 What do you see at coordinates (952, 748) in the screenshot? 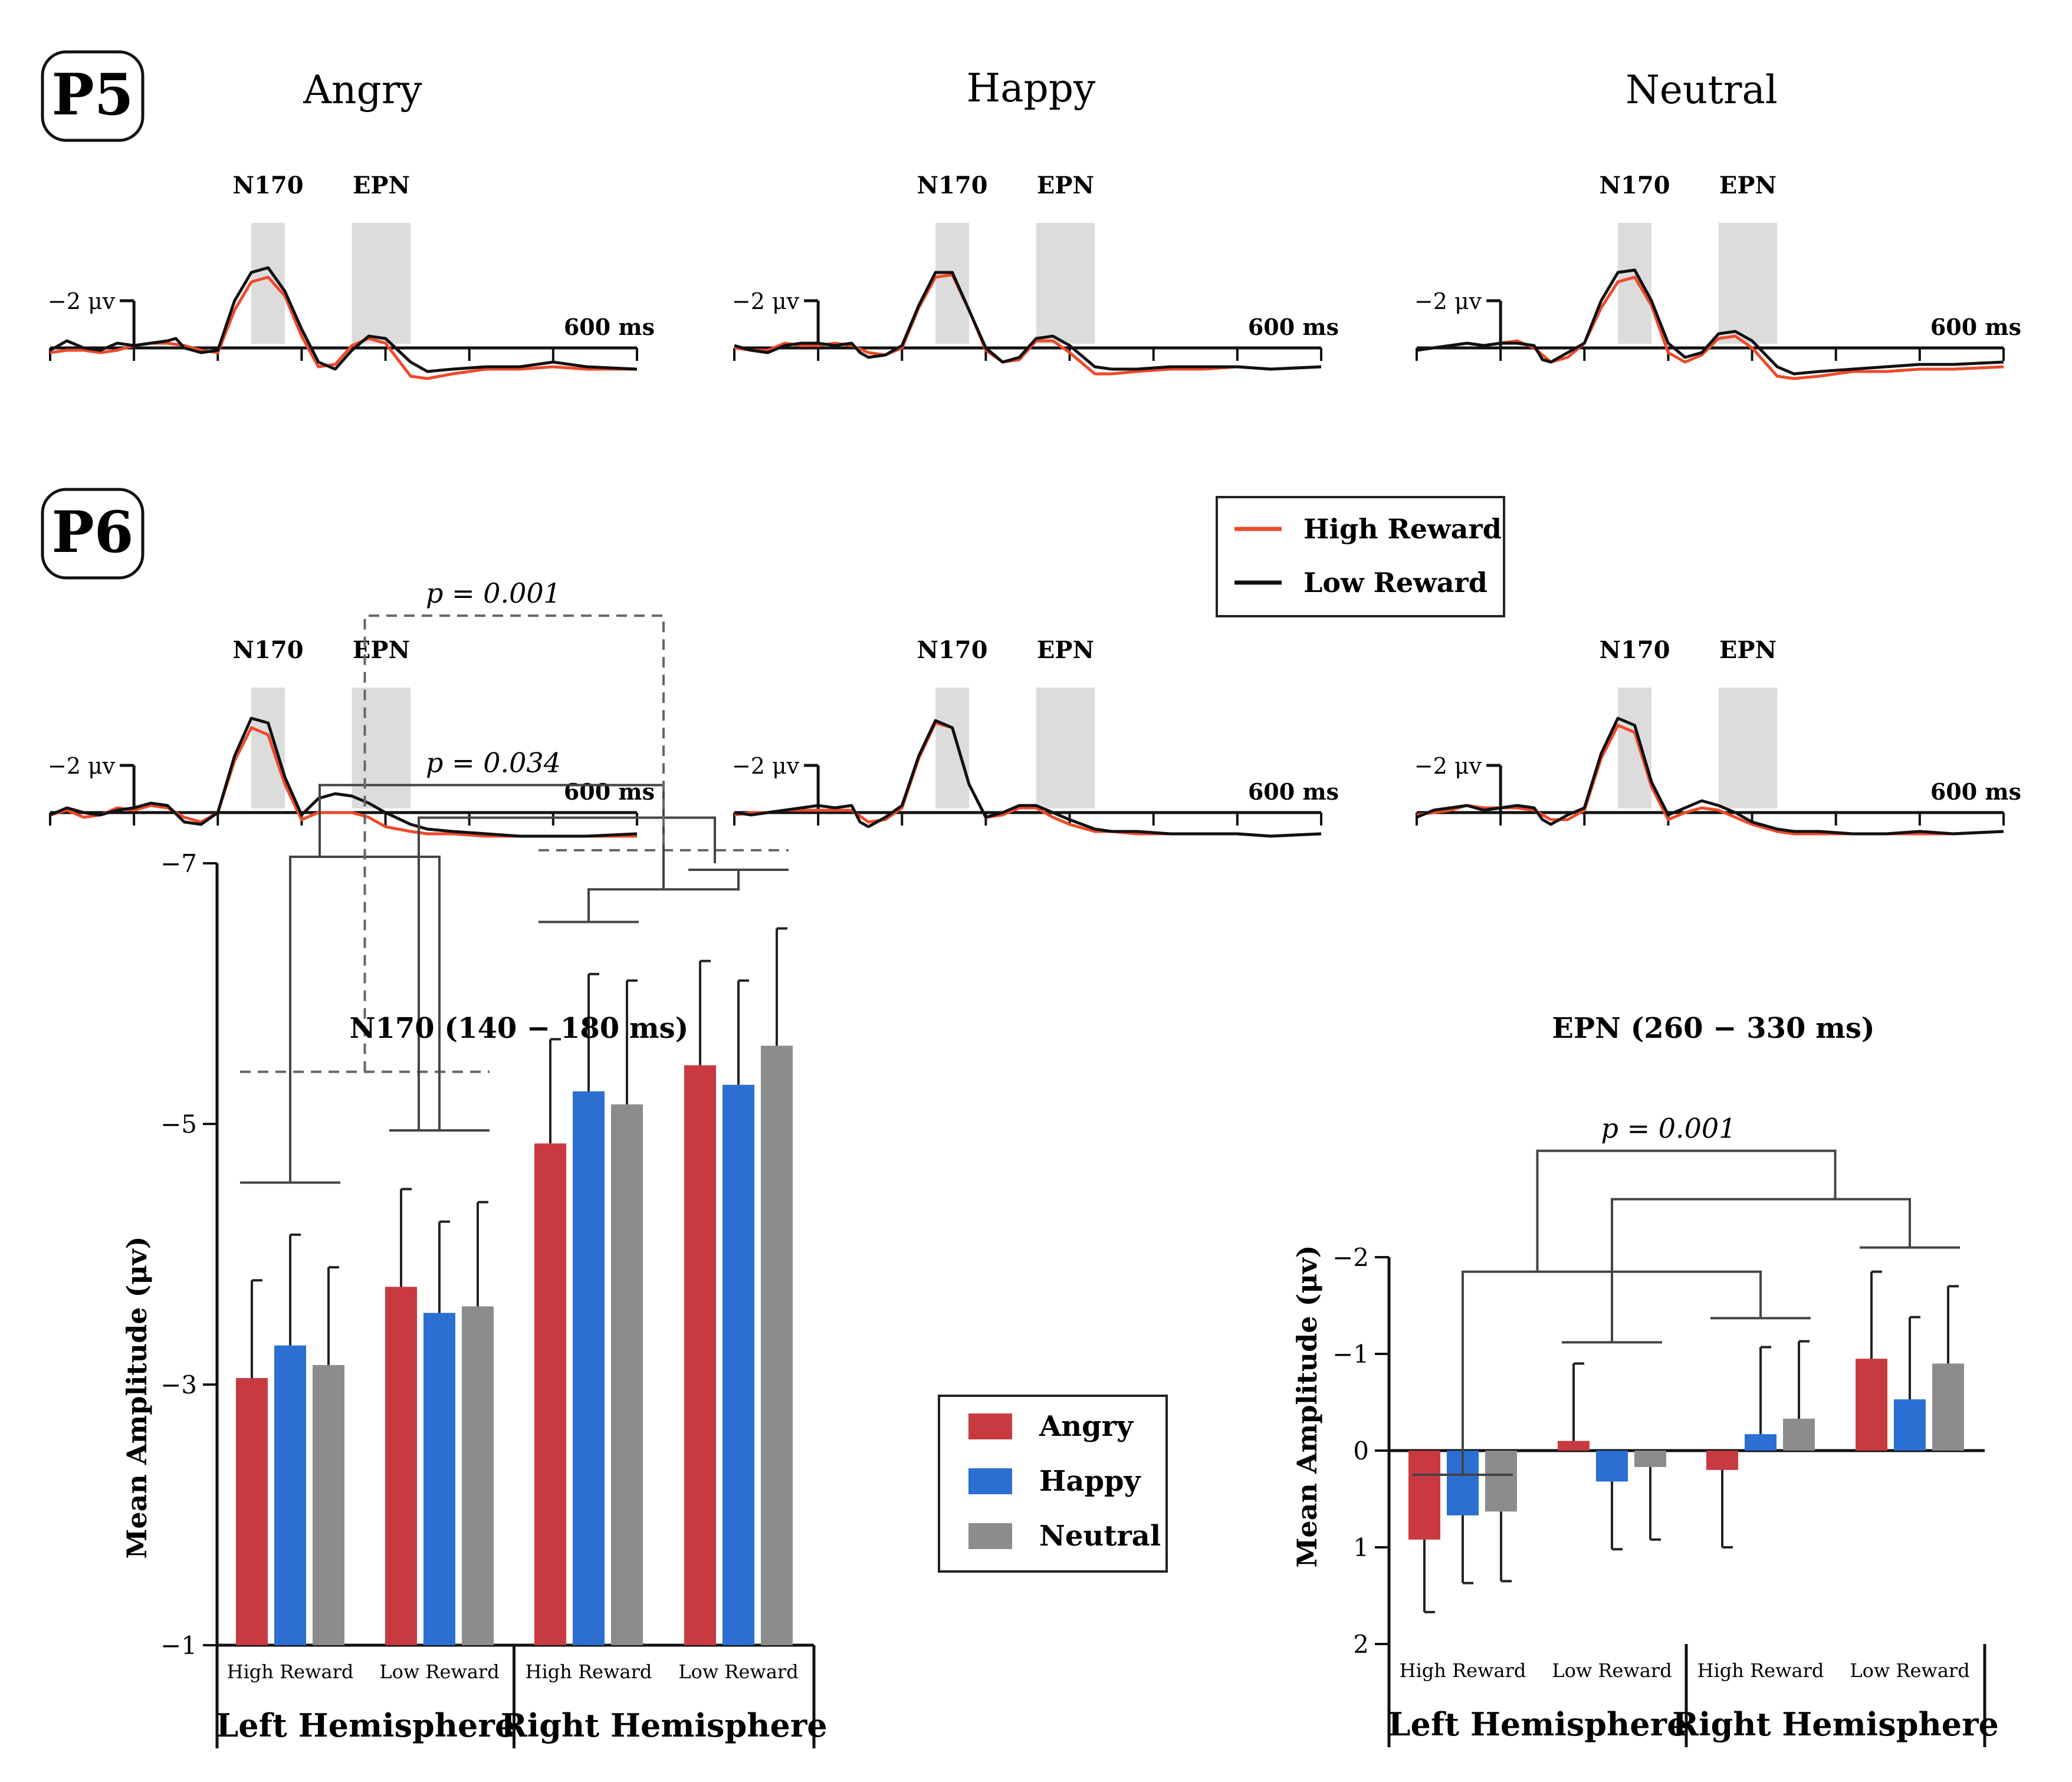
I see `erp-p6-happy-window-n170` at bounding box center [952, 748].